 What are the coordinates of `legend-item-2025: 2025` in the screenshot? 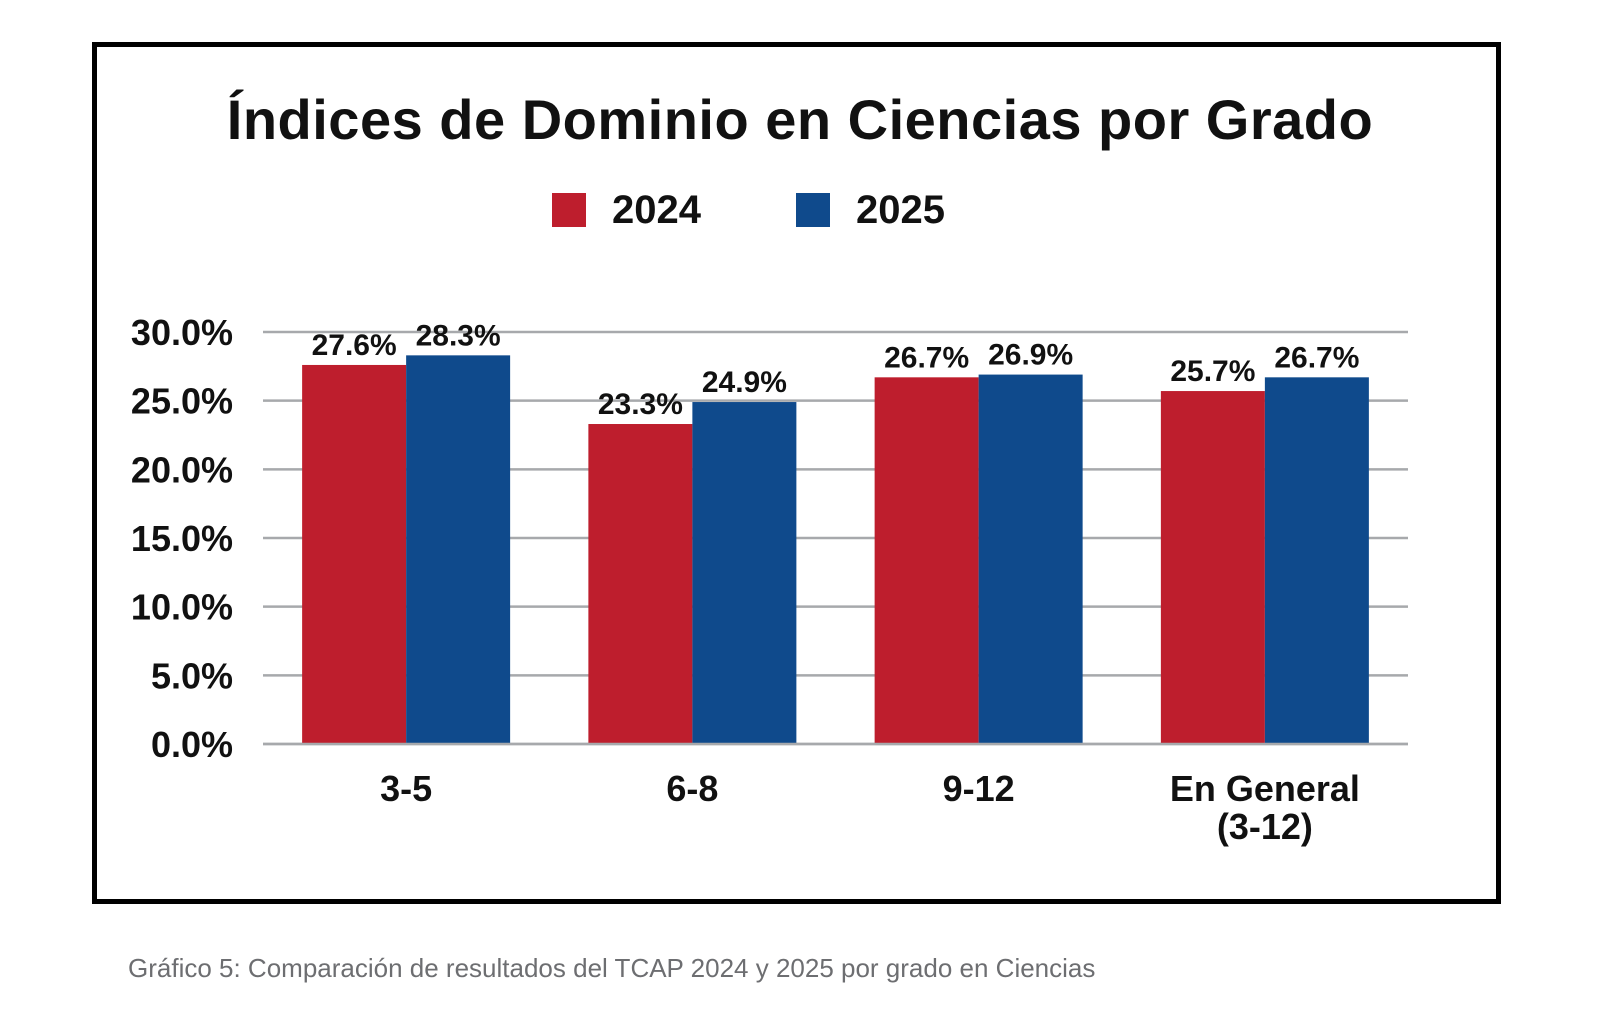 It's located at (870, 210).